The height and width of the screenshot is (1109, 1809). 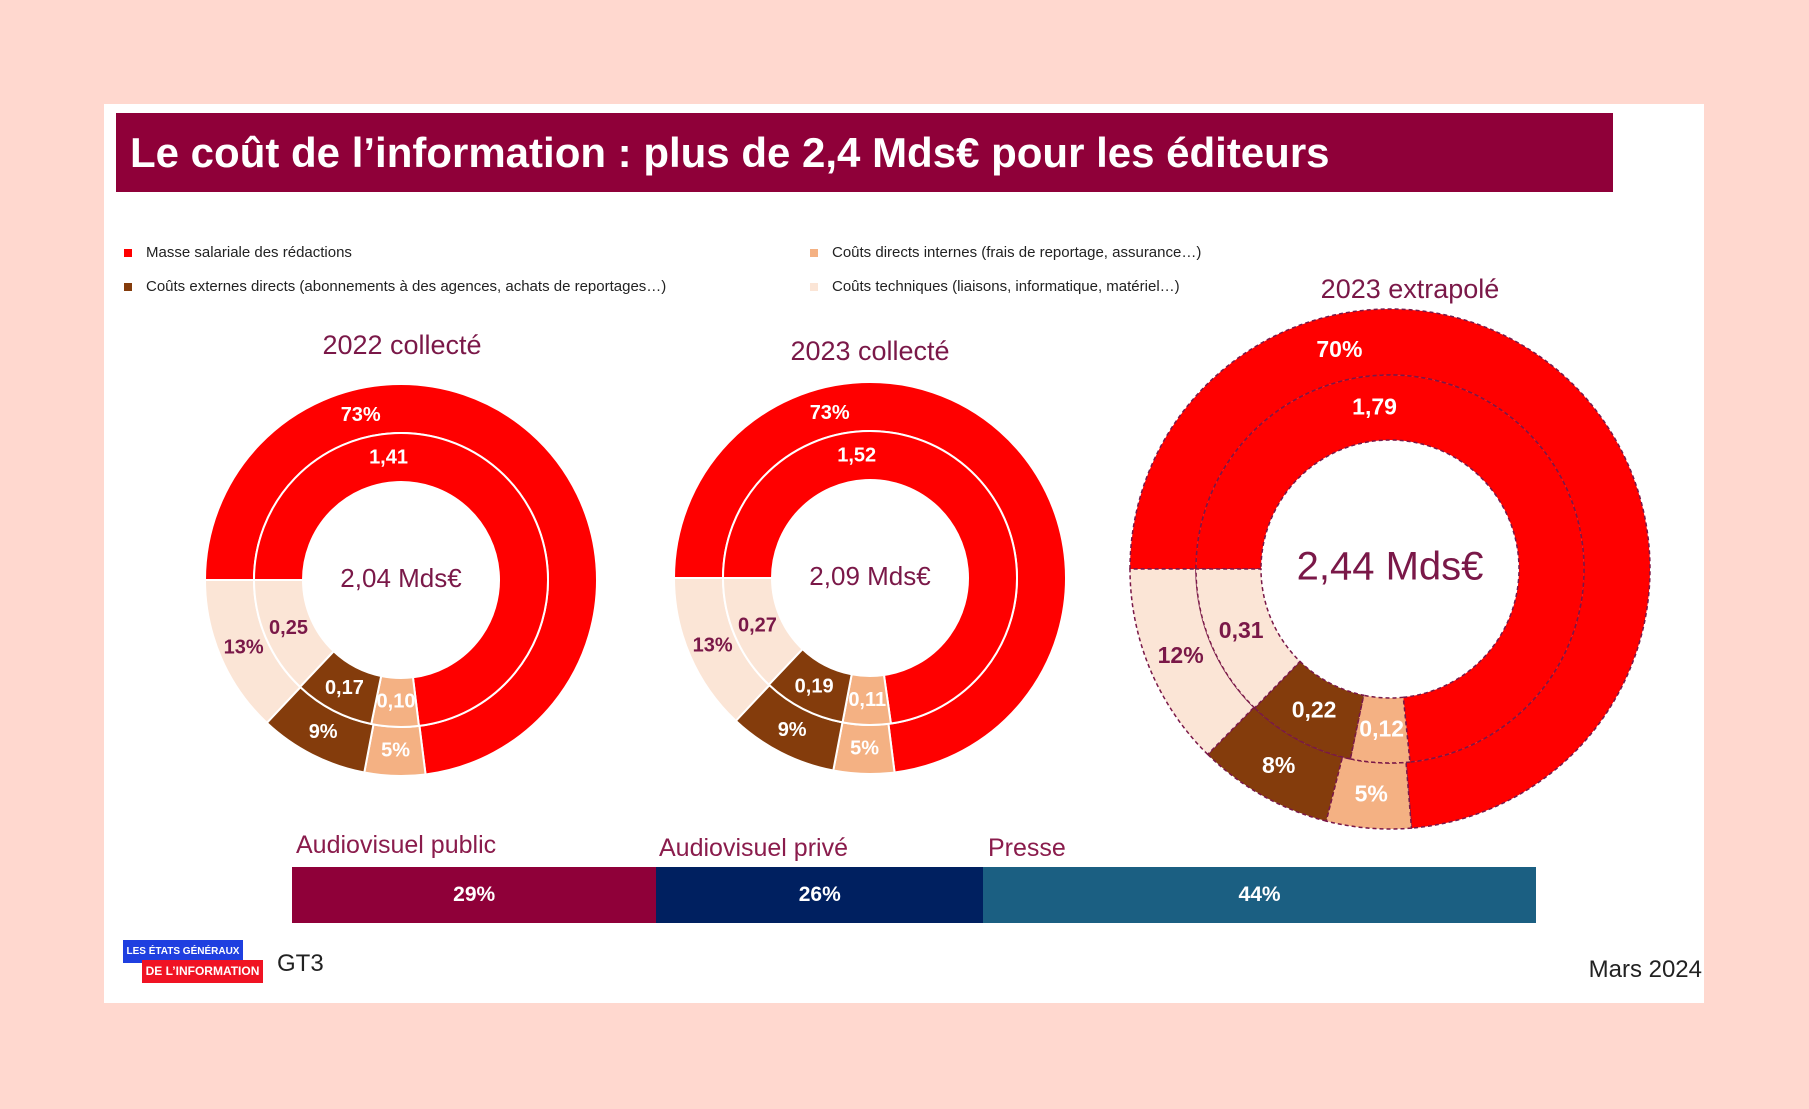 I want to click on outer-slice-external-costs, so click(x=1275, y=764).